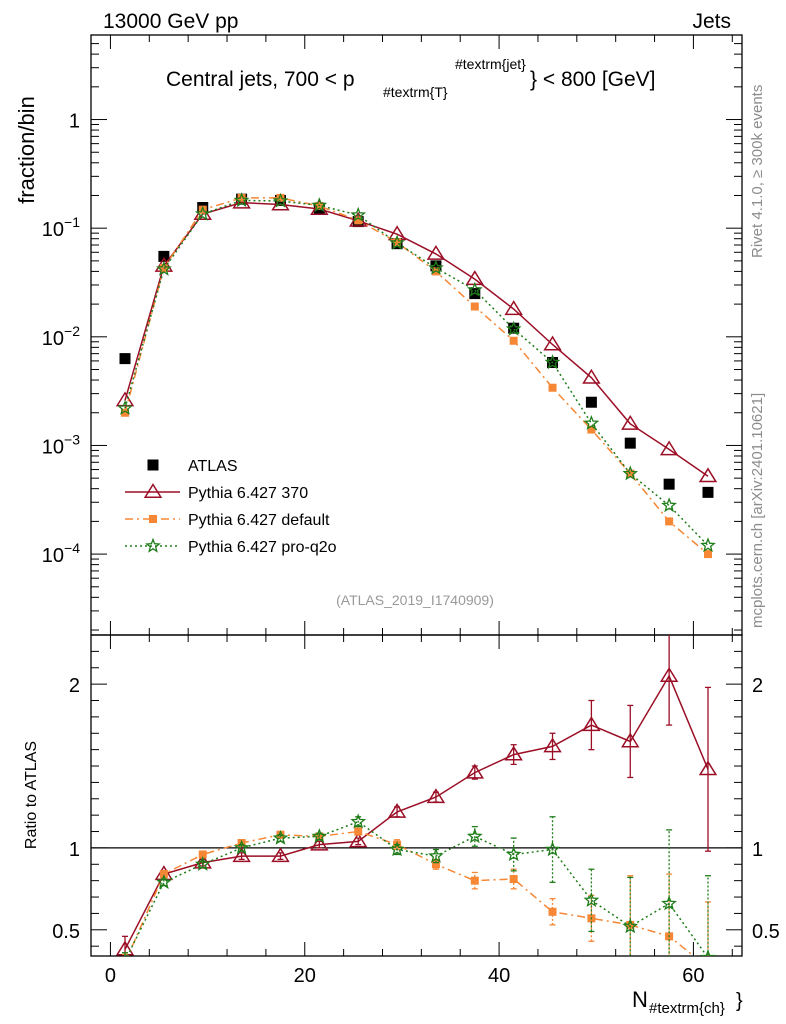 This screenshot has height=1024, width=786. Describe the element at coordinates (593, 79) in the screenshot. I see `title-end: } < 800 [GeV]` at that location.